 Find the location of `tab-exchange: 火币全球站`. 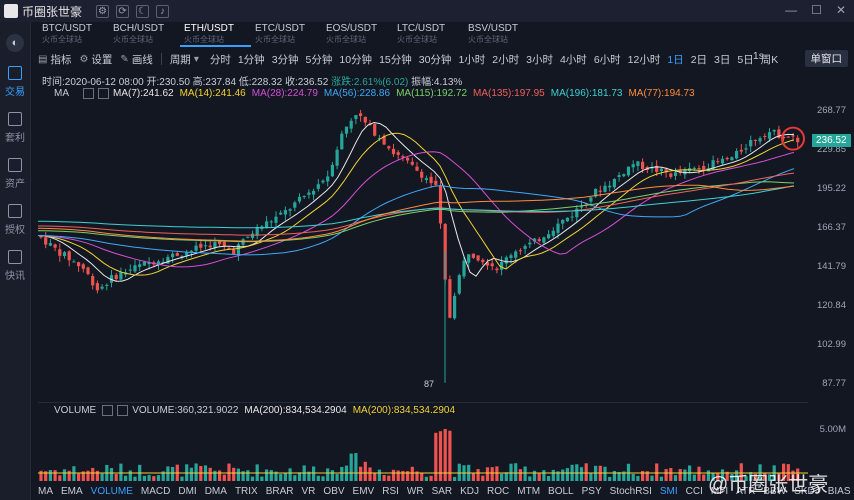

tab-exchange: 火币全球站 is located at coordinates (62, 39).